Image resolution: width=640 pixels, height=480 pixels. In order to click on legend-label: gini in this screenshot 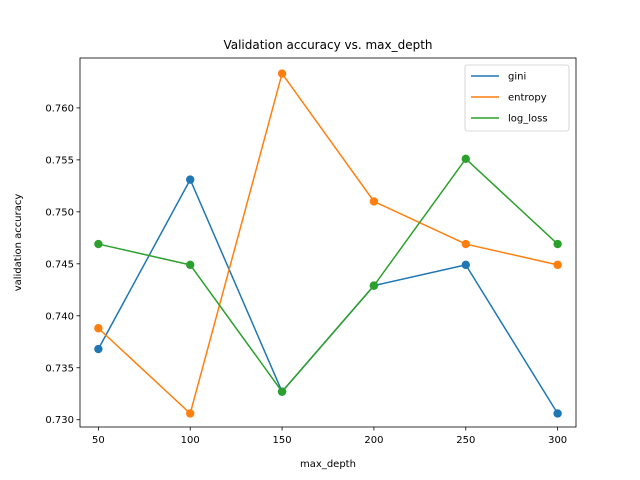, I will do `click(517, 77)`.